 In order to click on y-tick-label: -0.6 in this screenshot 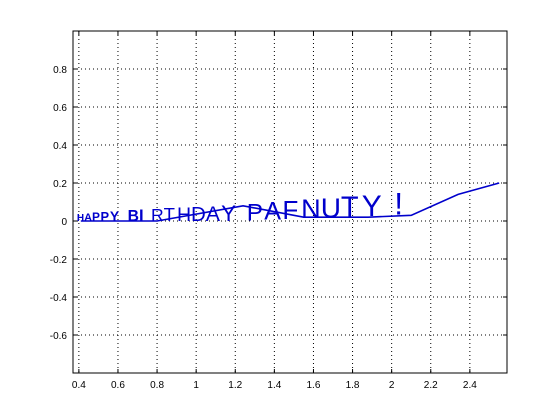, I will do `click(59, 336)`.